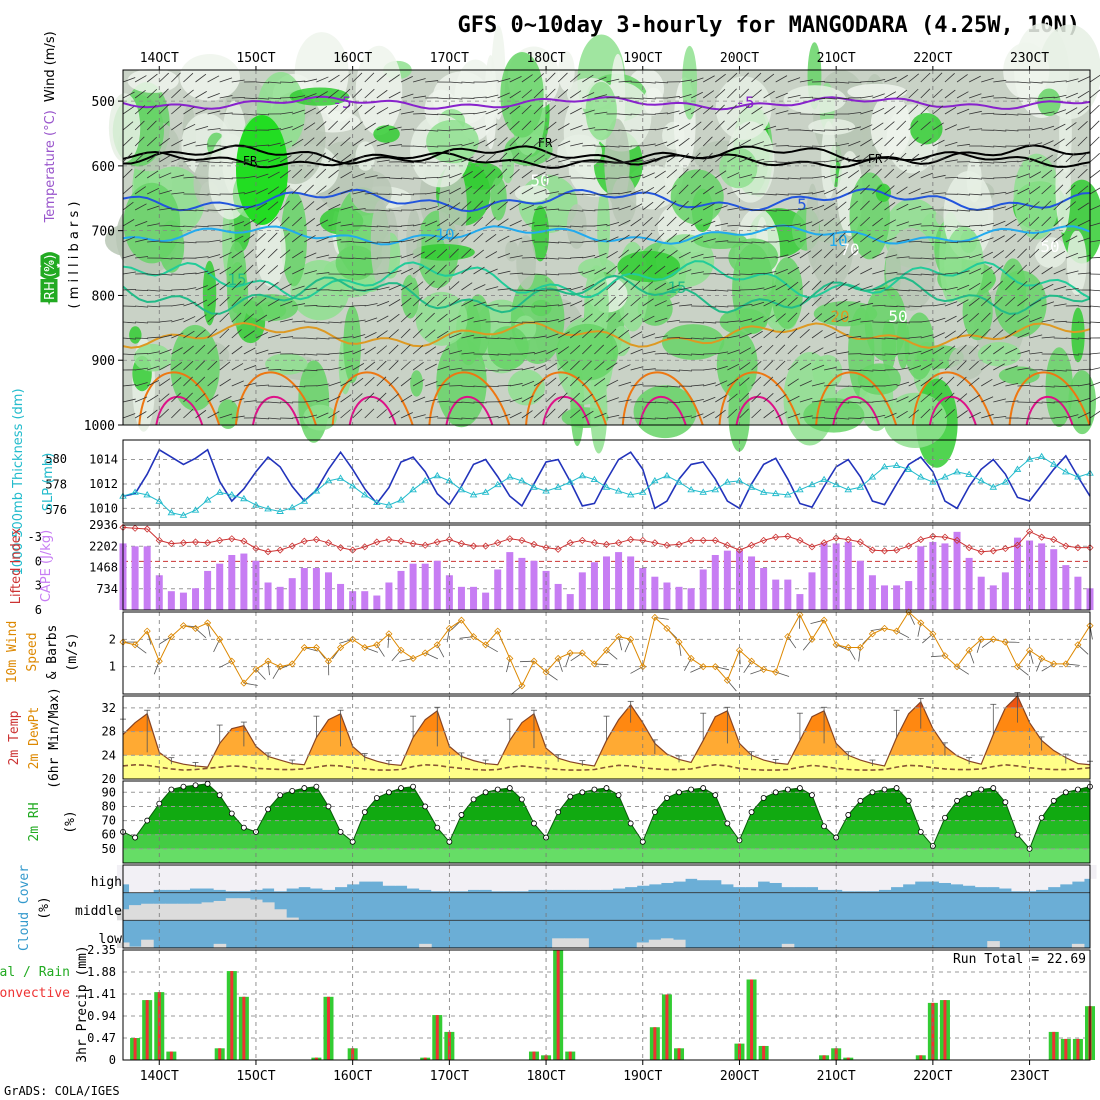  What do you see at coordinates (232, 909) in the screenshot?
I see `middle-cloud-bar` at bounding box center [232, 909].